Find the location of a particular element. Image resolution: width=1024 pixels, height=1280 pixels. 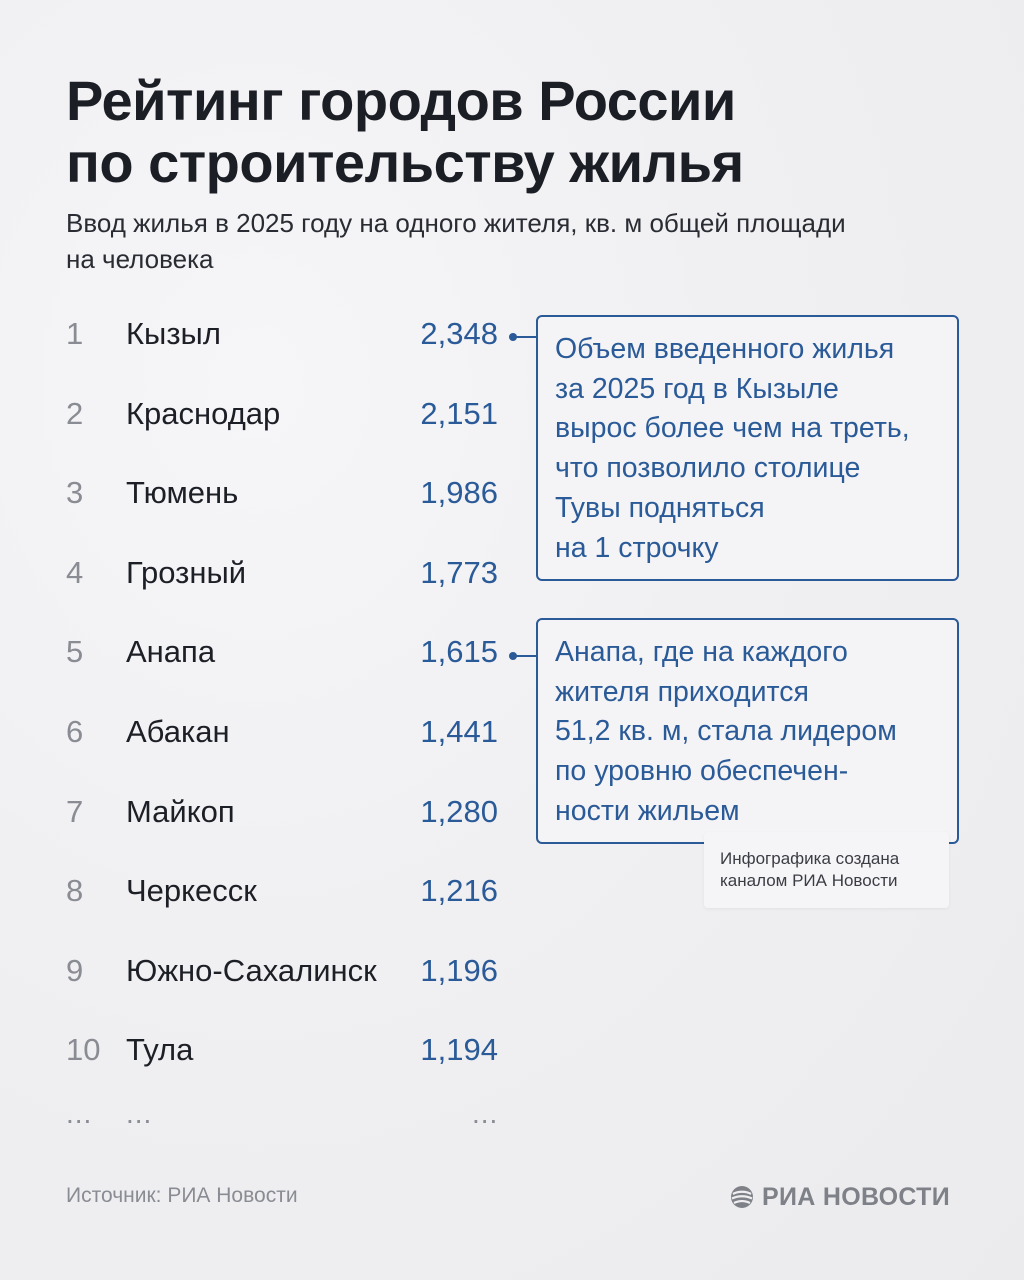

housing-value: 2,151 is located at coordinates (459, 413).